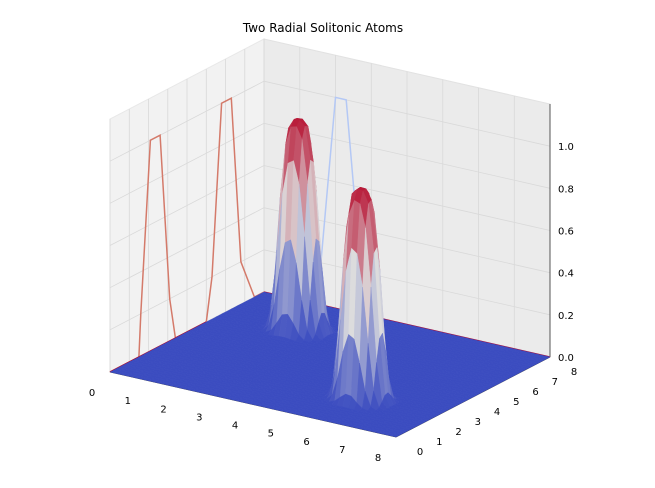 This screenshot has width=655, height=488. What do you see at coordinates (128, 401) in the screenshot?
I see `x-tick-label: 1` at bounding box center [128, 401].